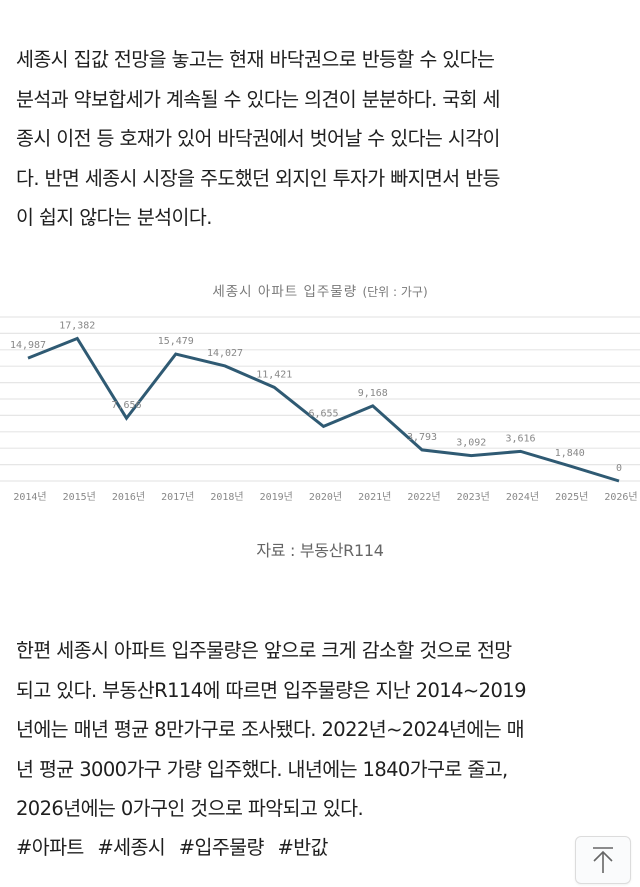  Describe the element at coordinates (258, 178) in the screenshot. I see `text-line: 다. 반면 세종시 시장을 주도했던 외지인 투자가 빠지면서 반등` at that location.